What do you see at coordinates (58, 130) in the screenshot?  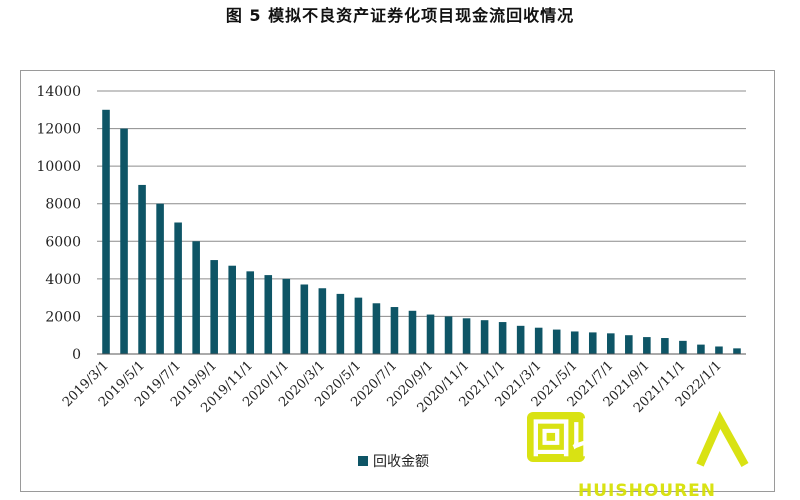 I see `y-tick-label: 12000` at bounding box center [58, 130].